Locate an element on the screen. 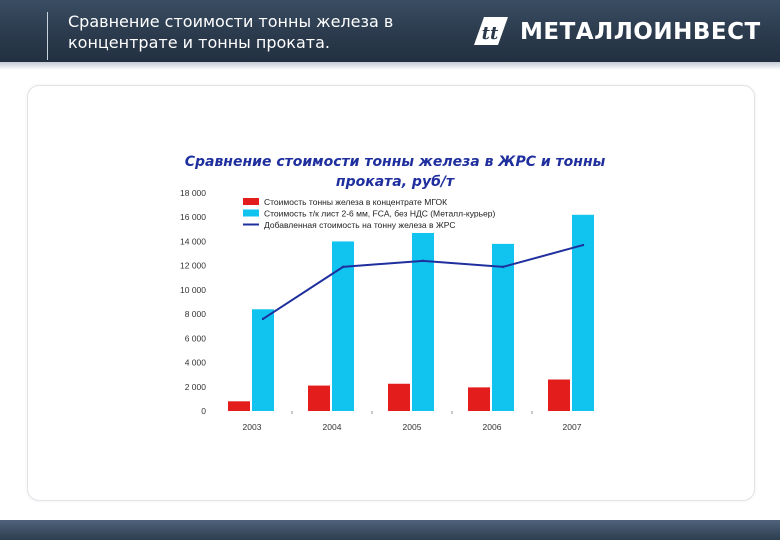 The width and height of the screenshot is (780, 540). y-tick-label: 18 000 is located at coordinates (193, 193).